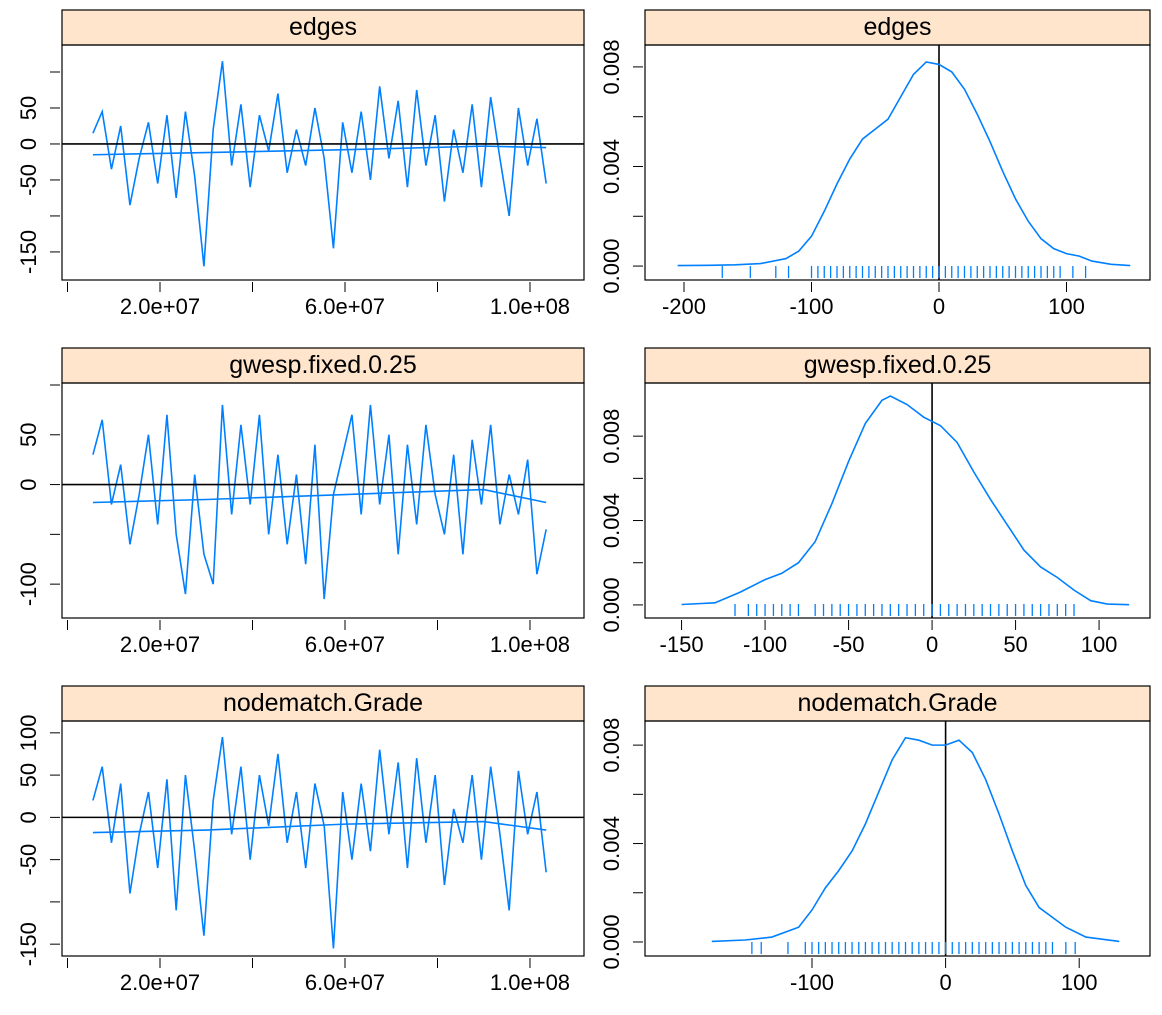 The width and height of the screenshot is (1162, 1015). What do you see at coordinates (684, 306) in the screenshot?
I see `x-tick-label: -200` at bounding box center [684, 306].